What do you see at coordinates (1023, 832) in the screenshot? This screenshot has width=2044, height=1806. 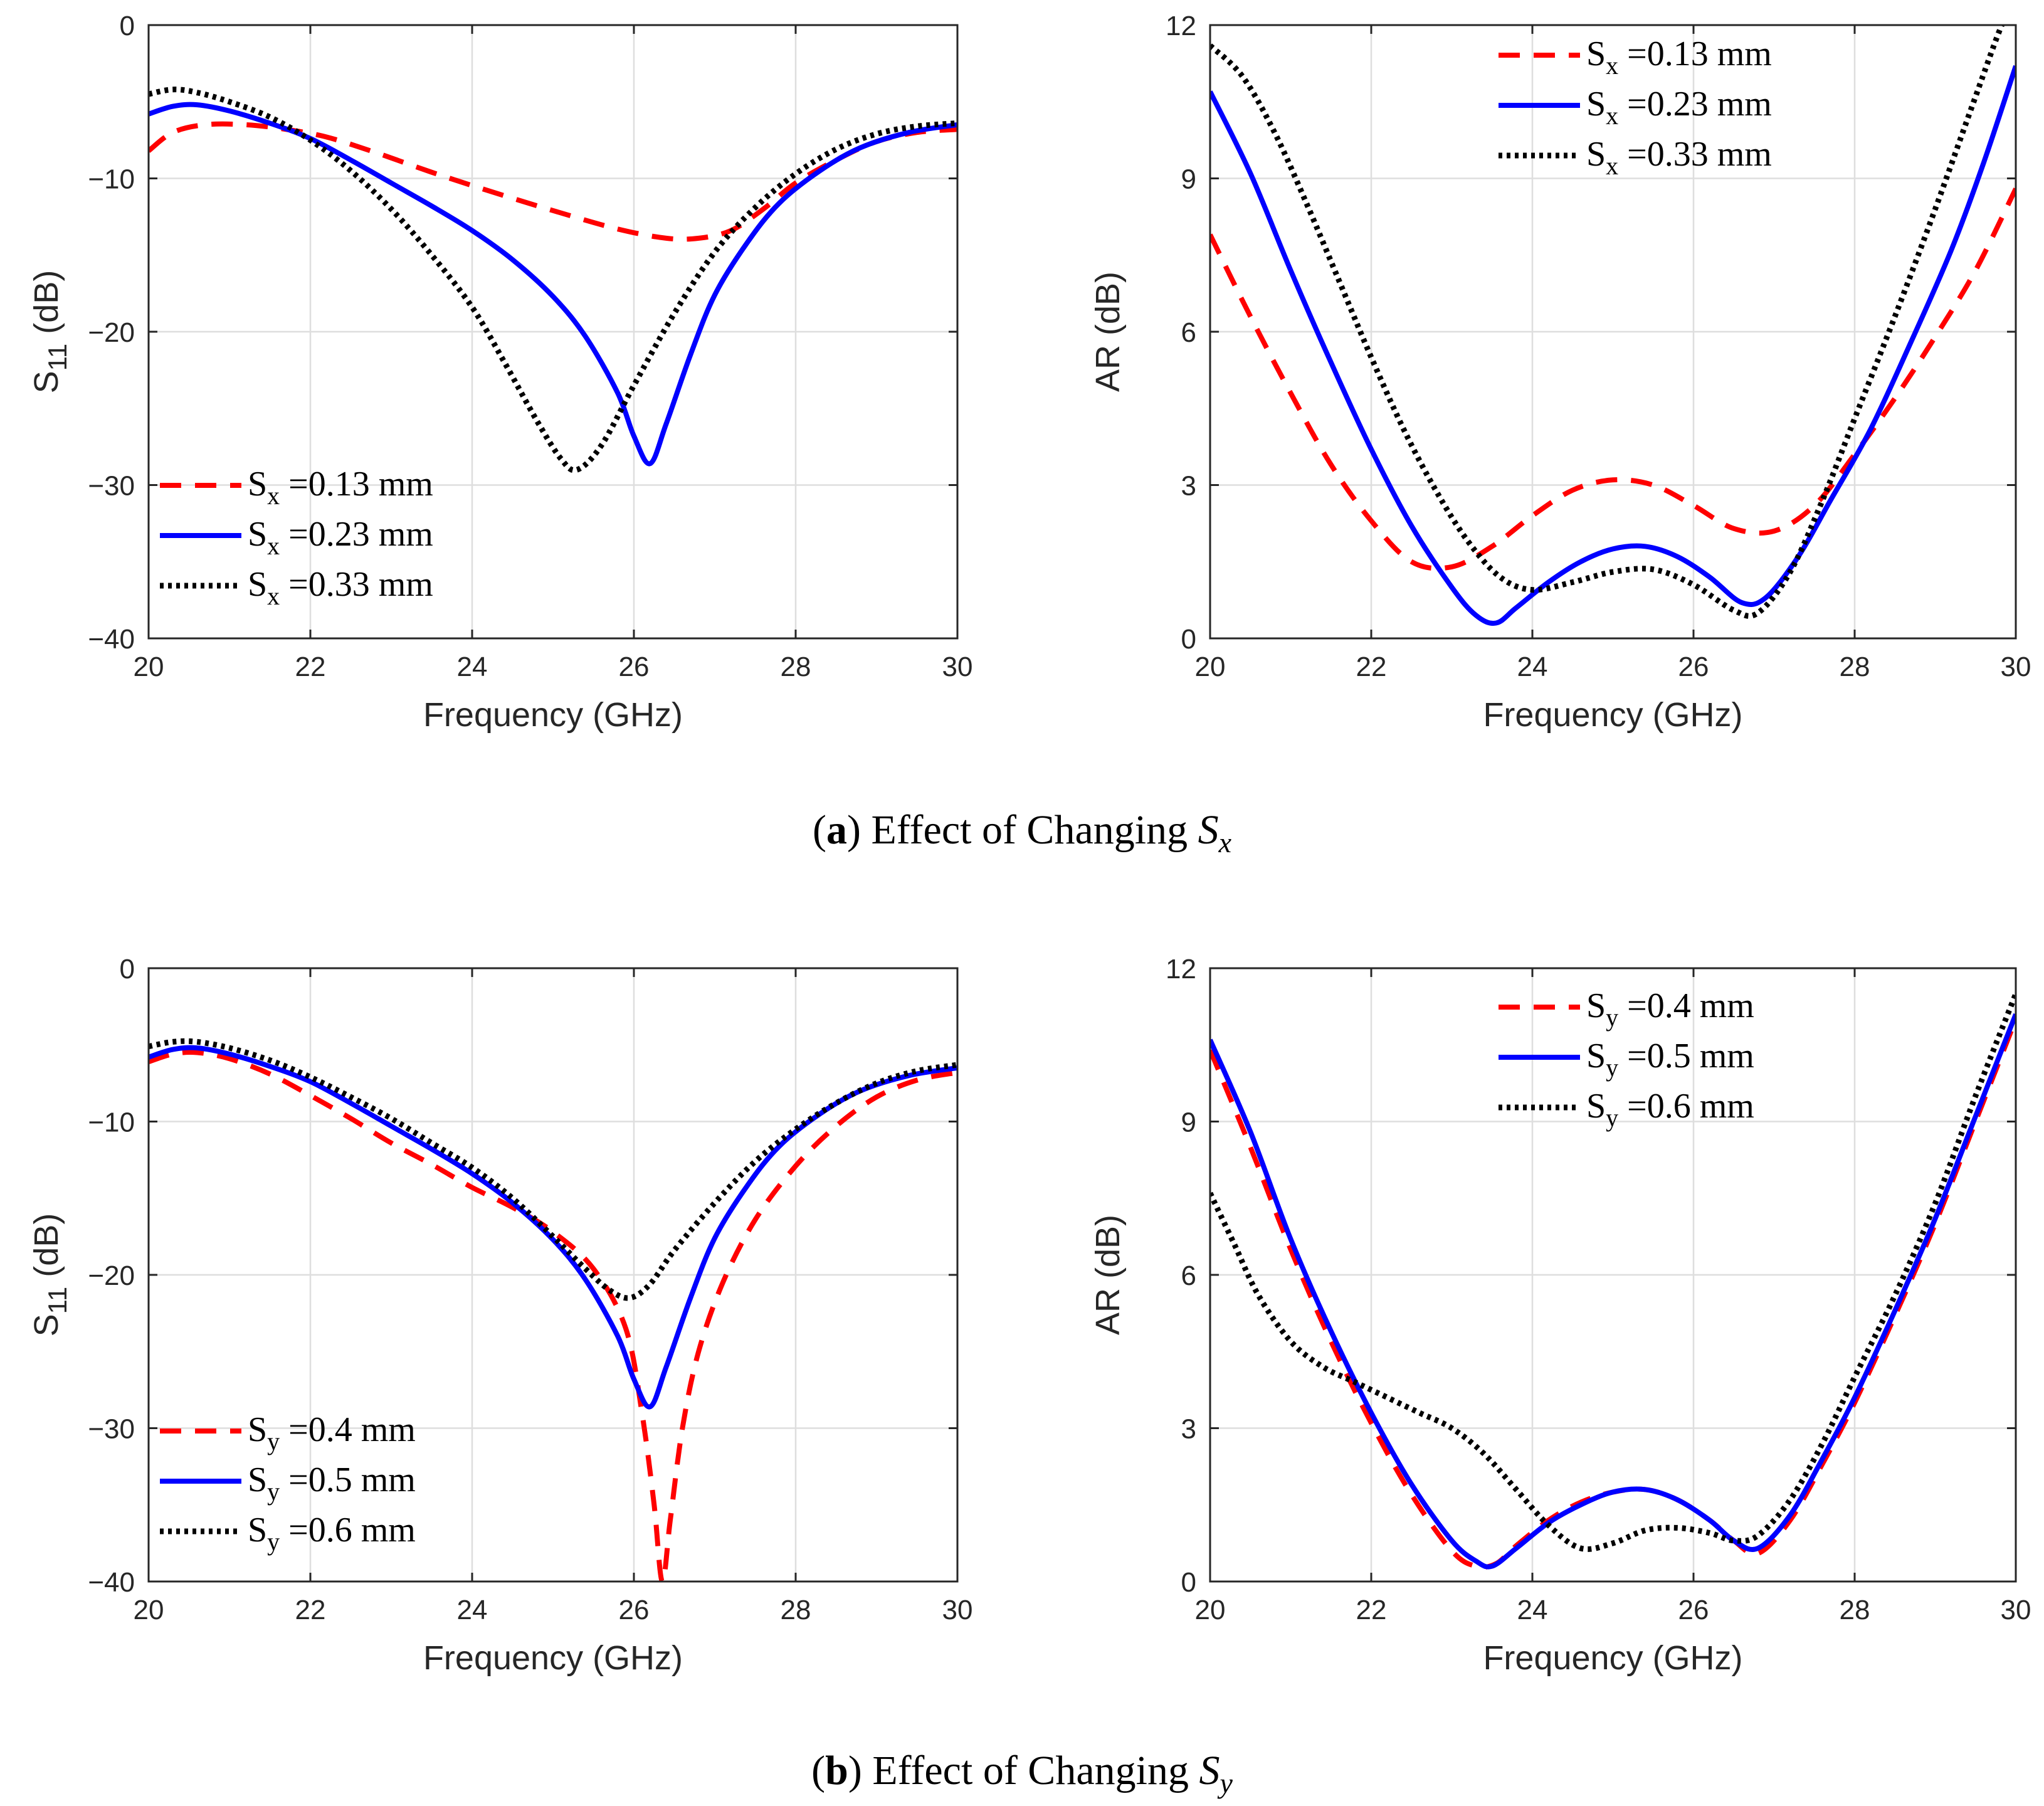 I see `caption-a: (a) Effect of Changing Sx` at bounding box center [1023, 832].